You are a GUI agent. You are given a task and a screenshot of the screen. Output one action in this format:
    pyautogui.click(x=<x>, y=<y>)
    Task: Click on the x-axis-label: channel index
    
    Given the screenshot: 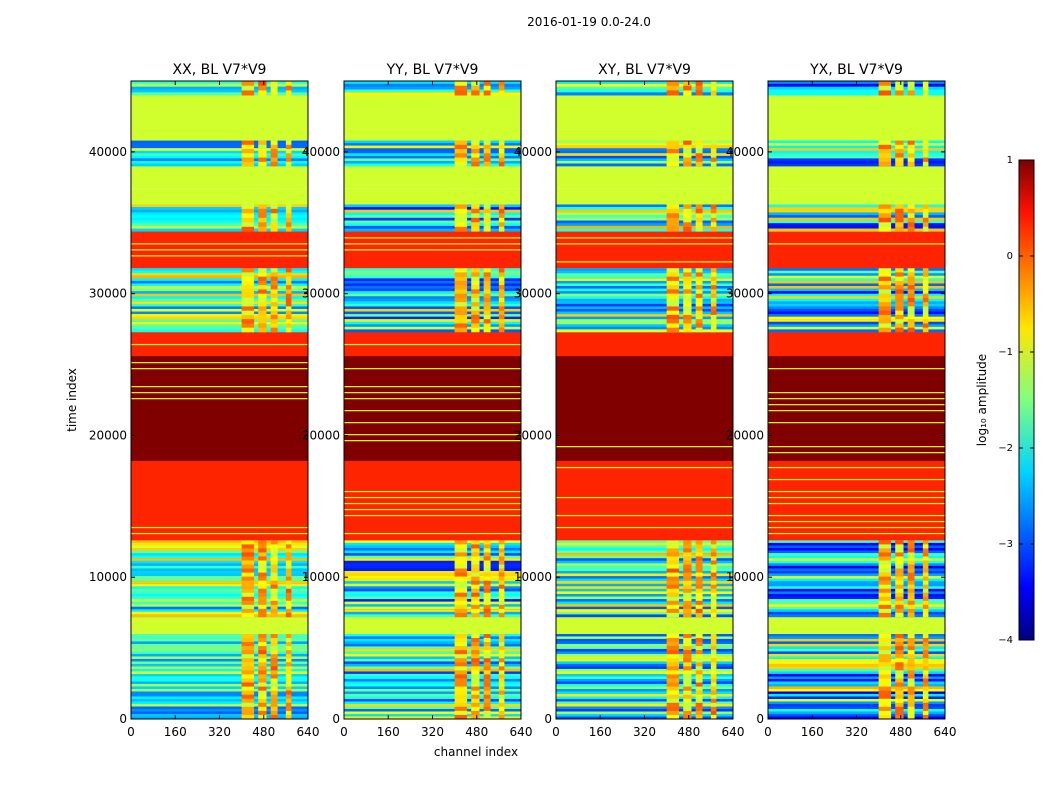 What is the action you would take?
    pyautogui.click(x=476, y=752)
    